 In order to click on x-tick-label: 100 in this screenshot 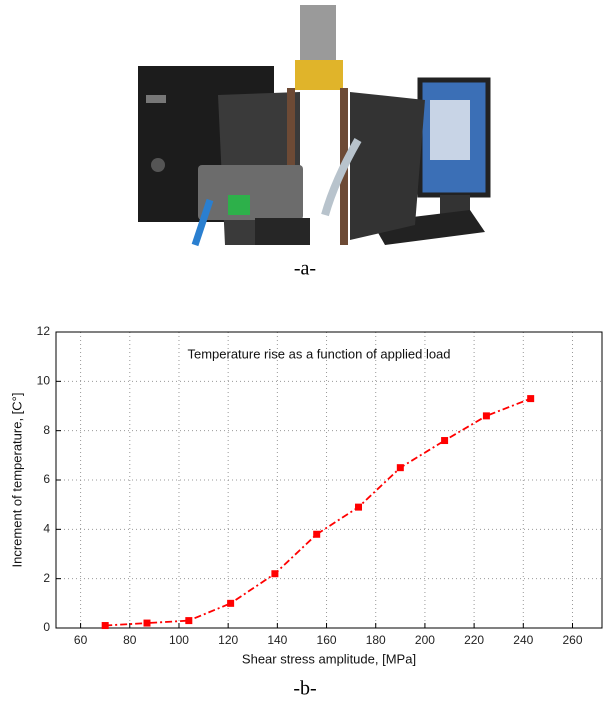, I will do `click(179, 640)`.